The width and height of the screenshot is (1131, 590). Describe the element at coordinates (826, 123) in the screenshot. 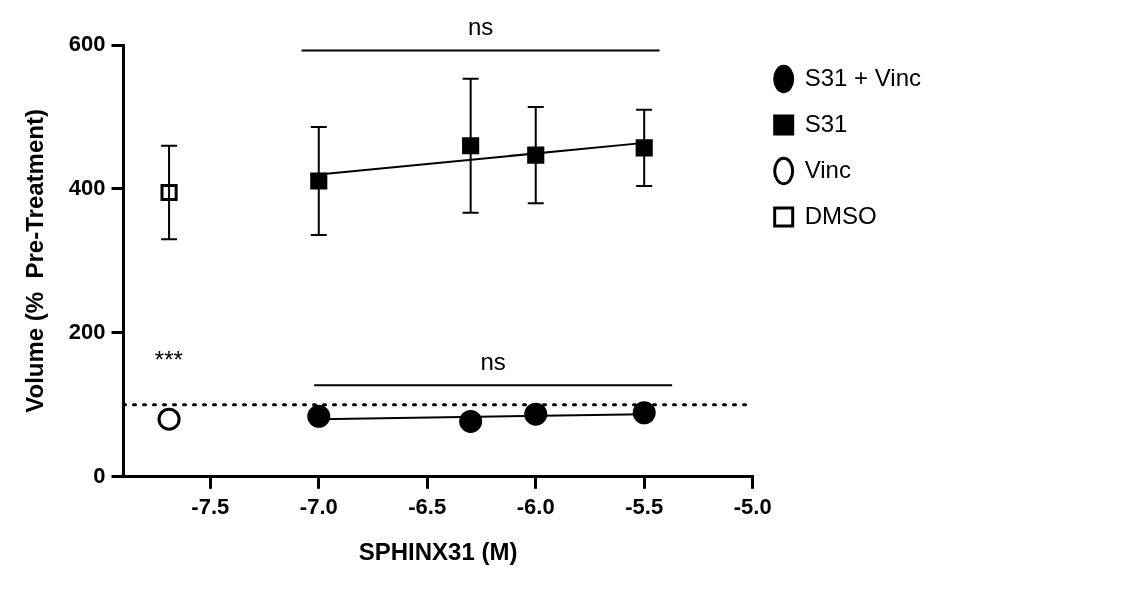

I see `legend-label: S31` at that location.